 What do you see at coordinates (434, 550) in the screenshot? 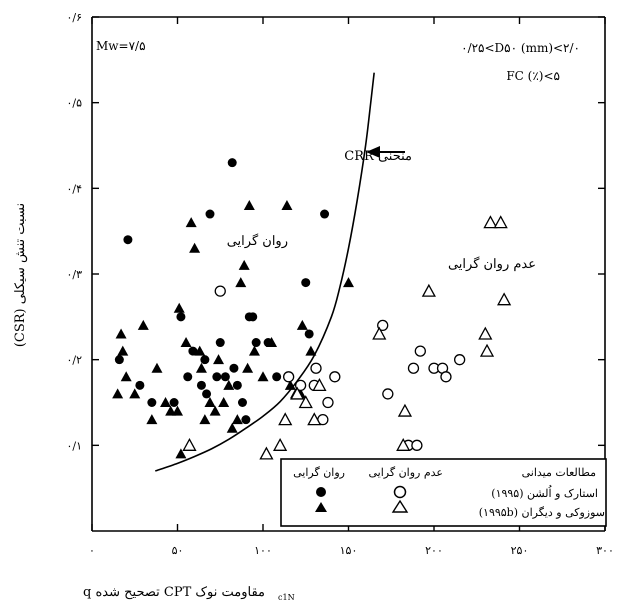
I see `x-tick-label: ۲۰۰` at bounding box center [434, 550].